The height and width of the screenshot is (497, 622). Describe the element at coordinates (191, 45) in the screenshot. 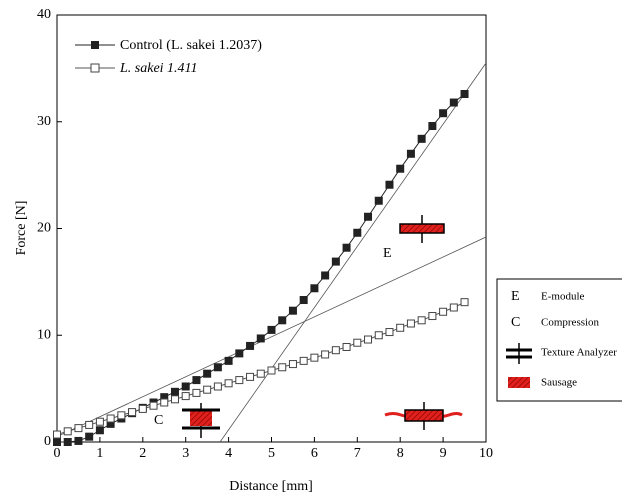

I see `legend-label: Control (L. sakei 1.2037)` at that location.